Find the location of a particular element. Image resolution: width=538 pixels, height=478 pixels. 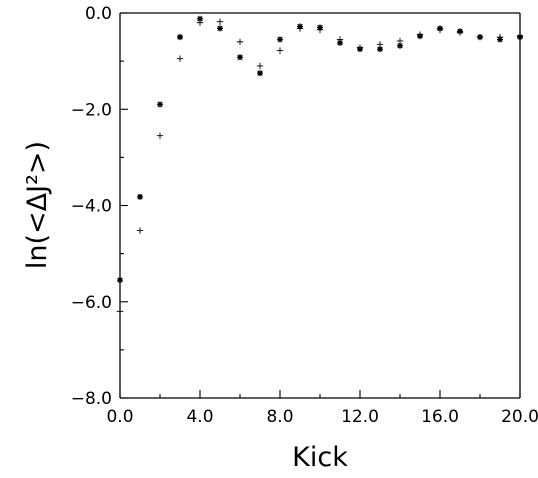

x-axis-ticks is located at coordinates (320, 394).